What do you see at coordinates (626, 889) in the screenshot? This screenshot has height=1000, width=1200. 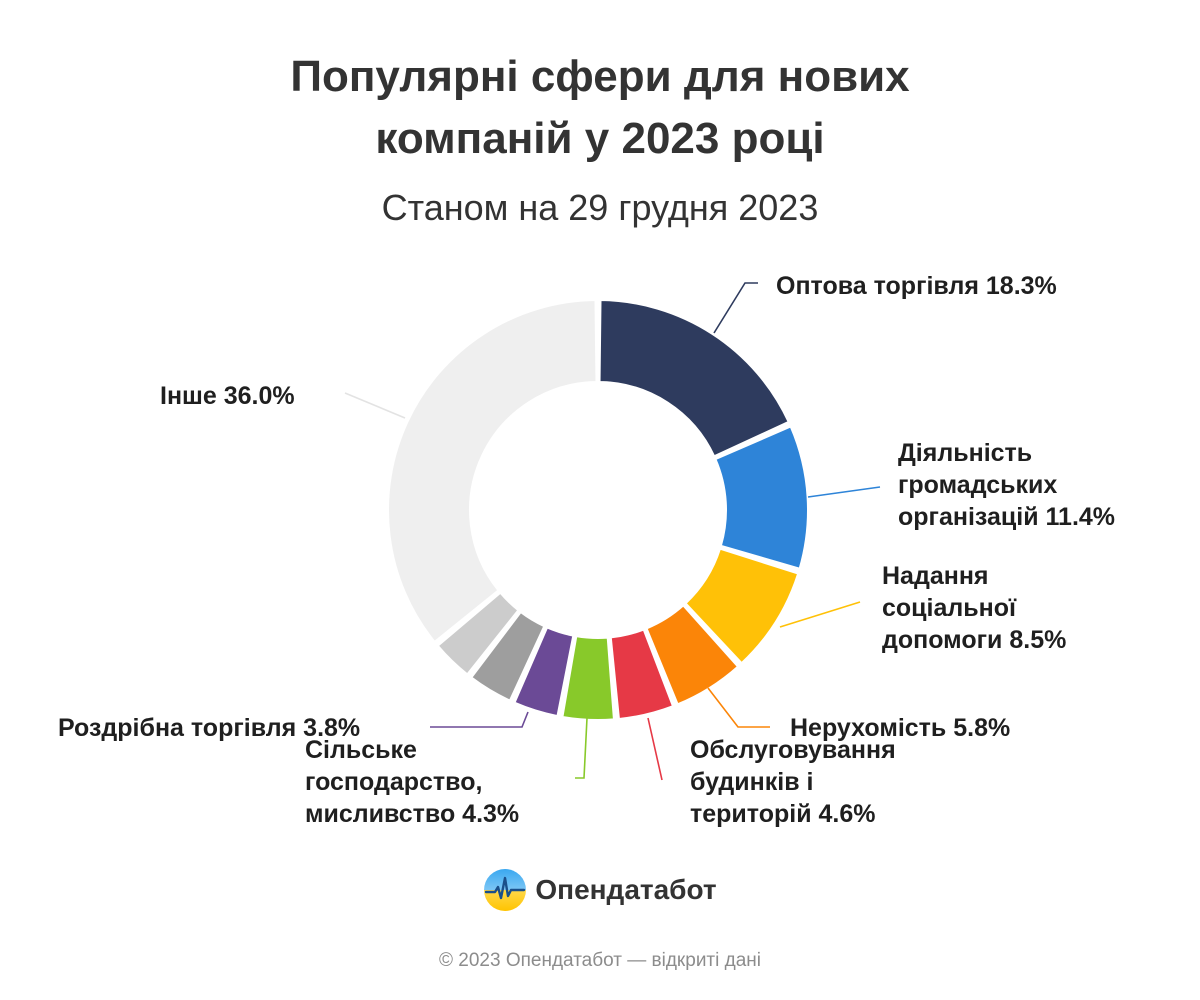 I see `brand-name: Опендатабот` at bounding box center [626, 889].